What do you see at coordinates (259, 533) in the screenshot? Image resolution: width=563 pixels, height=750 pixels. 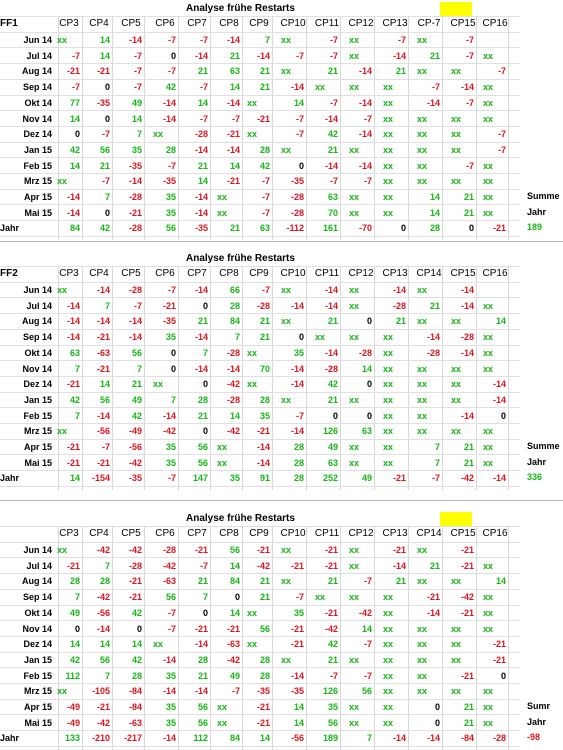 I see `column-header: CP9` at bounding box center [259, 533].